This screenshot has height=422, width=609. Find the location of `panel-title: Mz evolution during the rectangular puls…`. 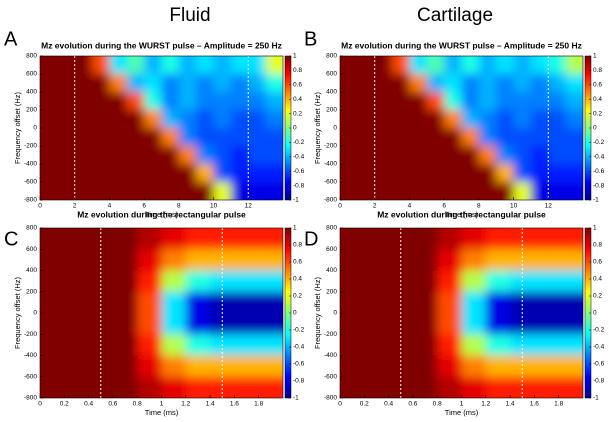

panel-title: Mz evolution during the rectangular puls… is located at coordinates (461, 214).